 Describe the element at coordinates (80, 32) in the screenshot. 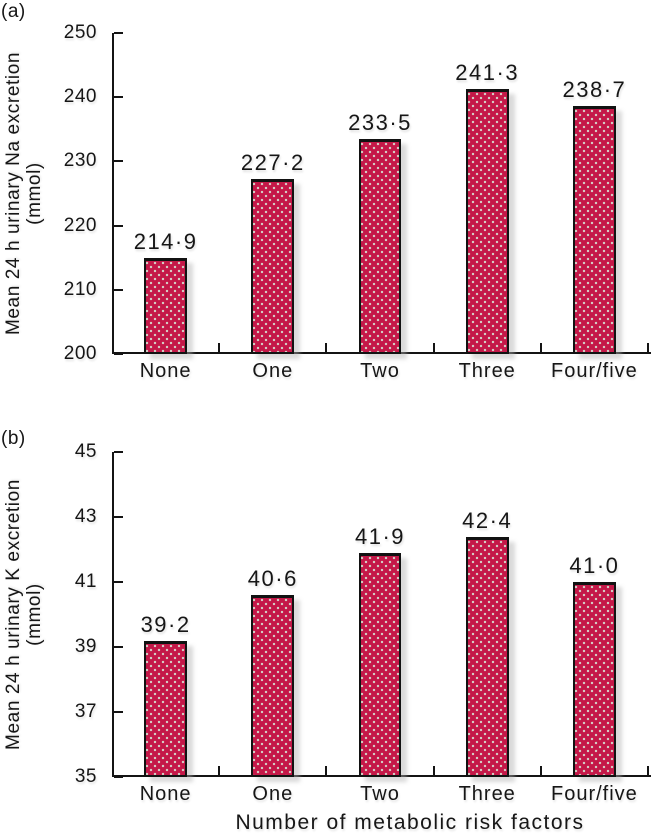

I see `y-tick-label: 250` at that location.